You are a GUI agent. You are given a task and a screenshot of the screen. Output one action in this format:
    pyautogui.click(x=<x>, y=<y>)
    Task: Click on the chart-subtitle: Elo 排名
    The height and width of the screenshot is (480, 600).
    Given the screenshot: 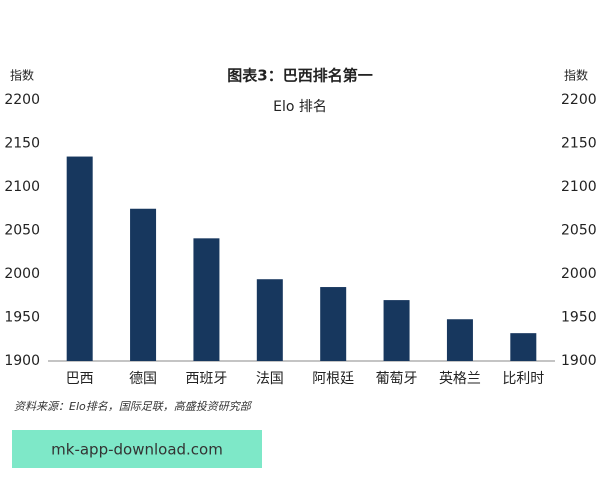 What is the action you would take?
    pyautogui.click(x=300, y=107)
    